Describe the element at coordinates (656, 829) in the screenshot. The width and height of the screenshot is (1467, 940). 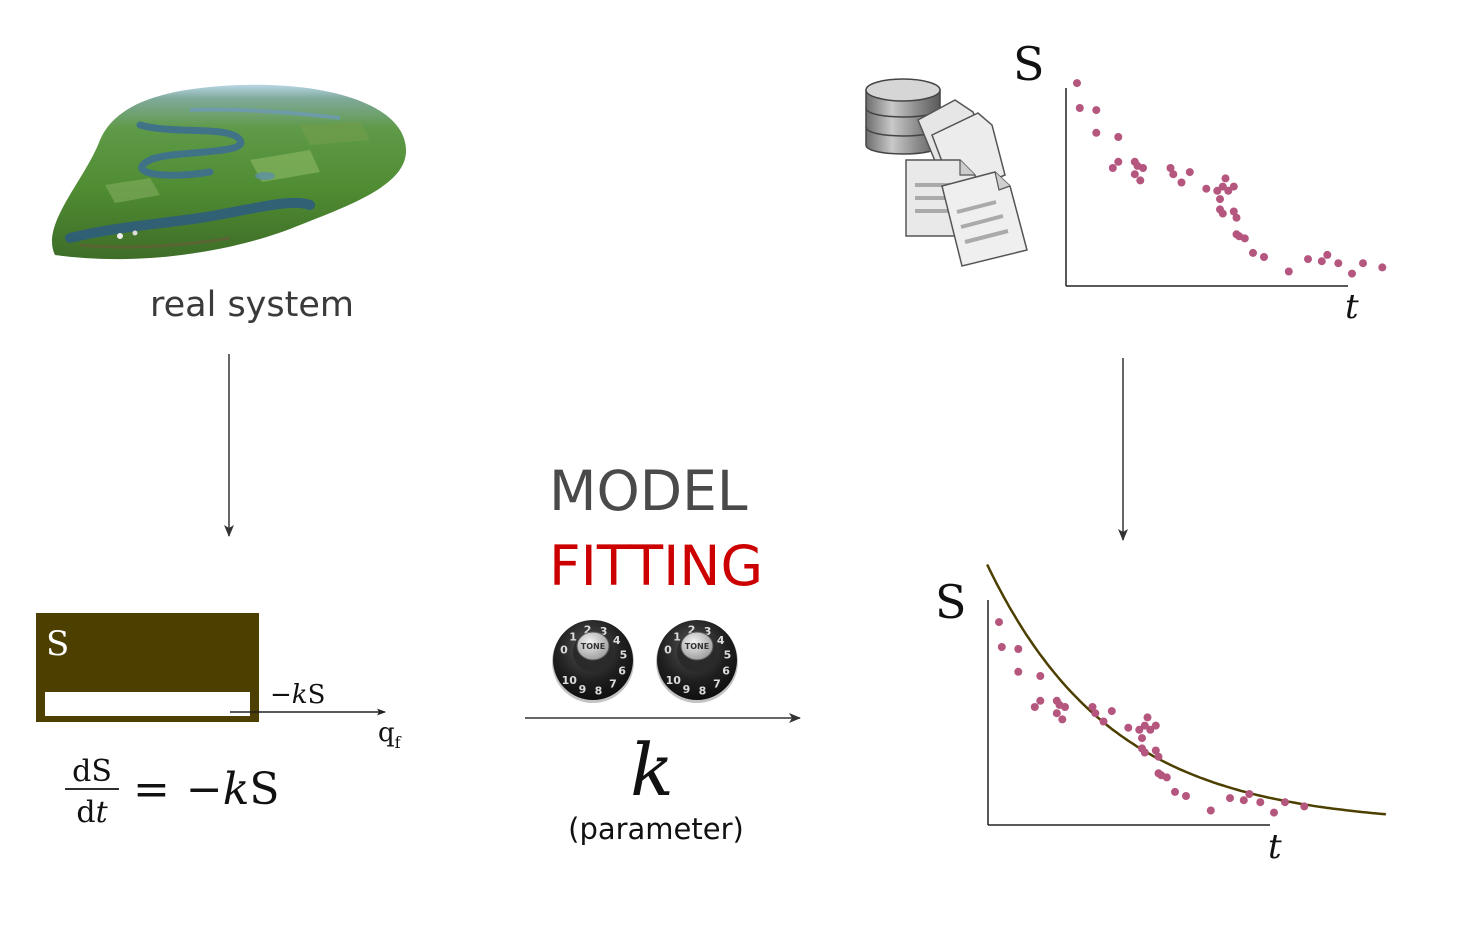
I see `parameter-caption: (parameter)` at that location.